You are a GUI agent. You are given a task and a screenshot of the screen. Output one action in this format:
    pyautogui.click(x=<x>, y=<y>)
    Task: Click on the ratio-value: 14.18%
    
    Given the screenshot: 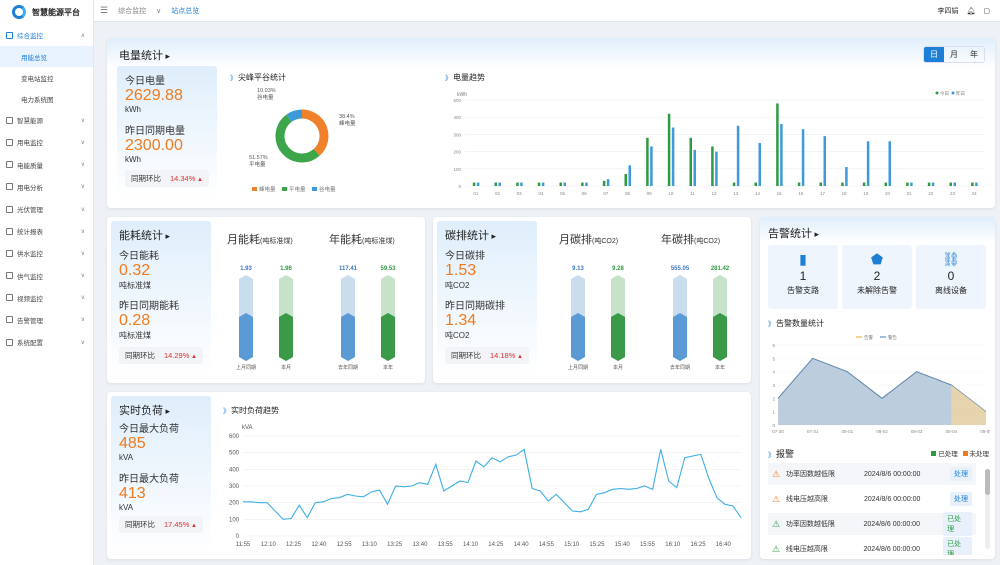 What is the action you would take?
    pyautogui.click(x=506, y=355)
    